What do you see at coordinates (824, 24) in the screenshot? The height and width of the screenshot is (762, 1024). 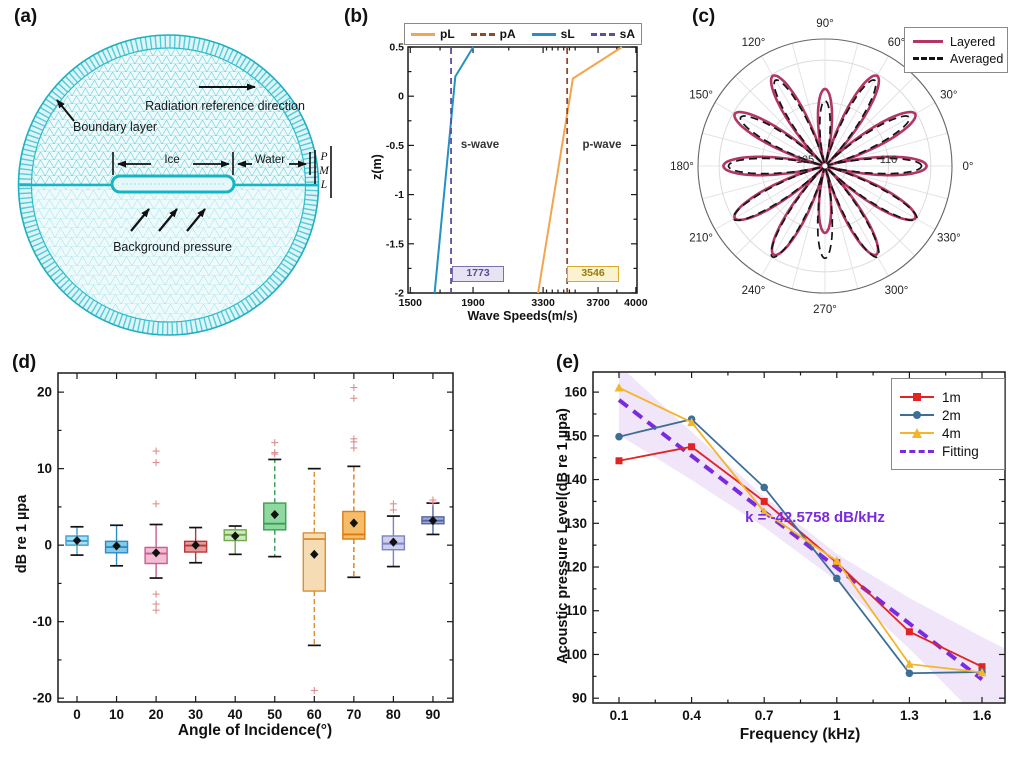 I see `svg-text: 90°` at bounding box center [824, 24].